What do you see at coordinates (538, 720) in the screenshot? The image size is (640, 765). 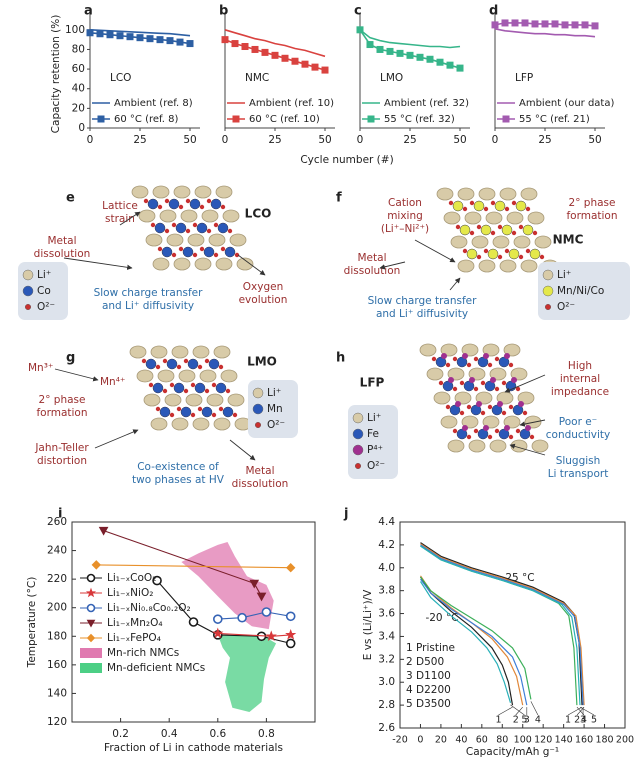 I see `curve-tag: 4` at bounding box center [538, 720].